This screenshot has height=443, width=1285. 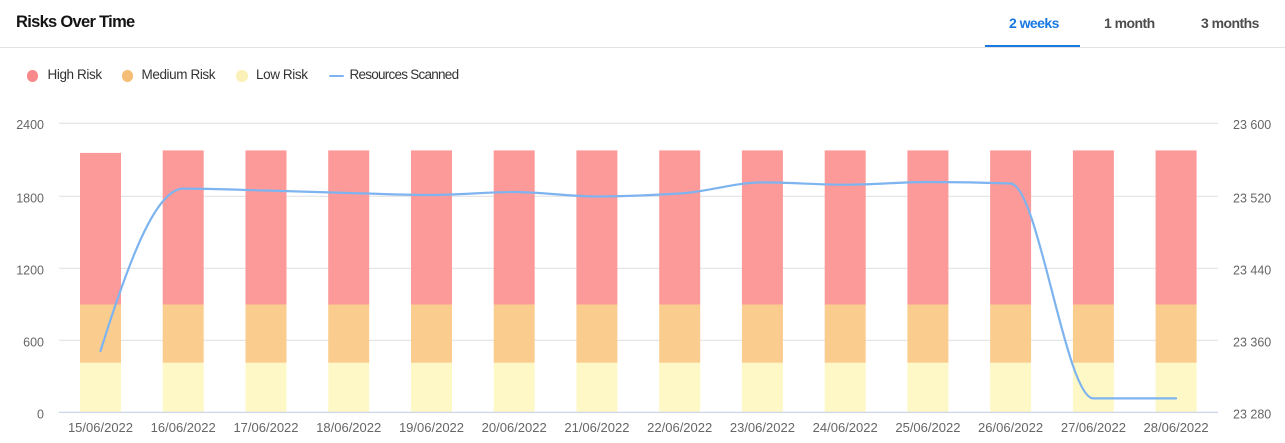 I want to click on svg-text: 23 440, so click(x=1252, y=270).